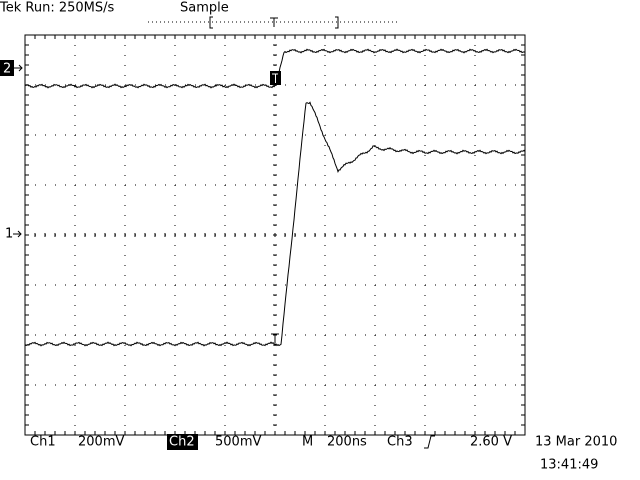 Image resolution: width=640 pixels, height=480 pixels. I want to click on trigger-slope-icon, so click(429, 442).